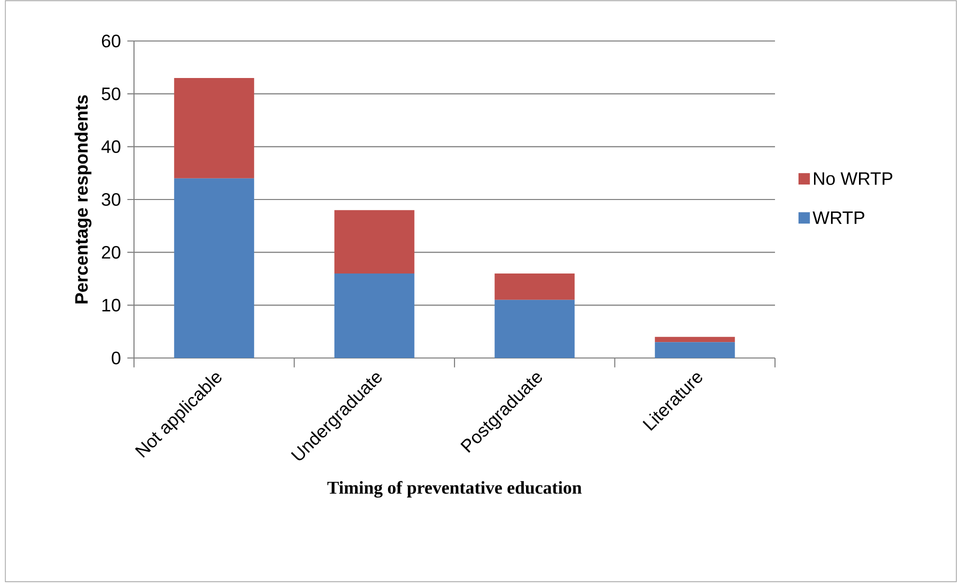  Describe the element at coordinates (111, 305) in the screenshot. I see `y-tick-label: 10` at that location.